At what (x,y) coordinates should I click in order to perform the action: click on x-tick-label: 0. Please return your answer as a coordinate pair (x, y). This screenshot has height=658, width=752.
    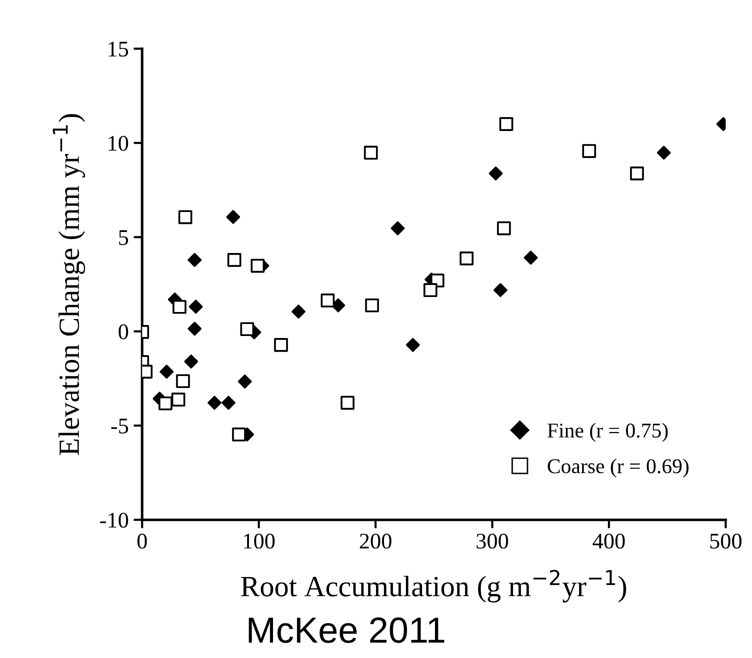
    Looking at the image, I should click on (142, 541).